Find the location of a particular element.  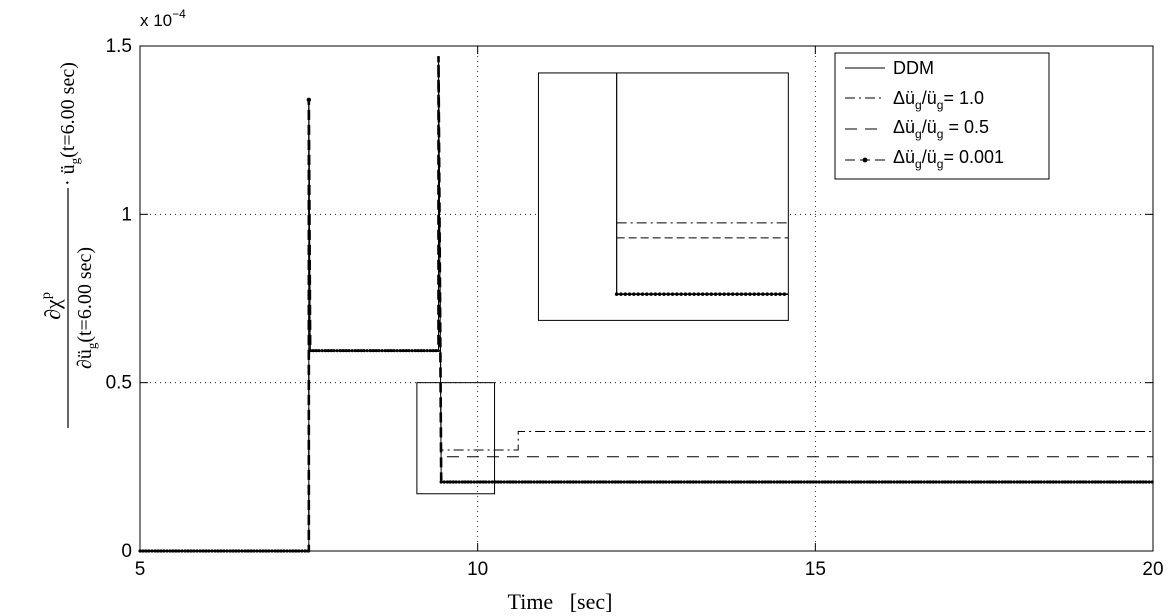

inset is located at coordinates (663, 196).